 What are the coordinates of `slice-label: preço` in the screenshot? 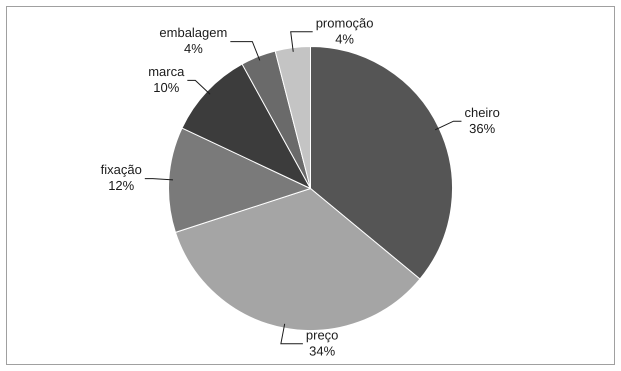 It's located at (322, 334).